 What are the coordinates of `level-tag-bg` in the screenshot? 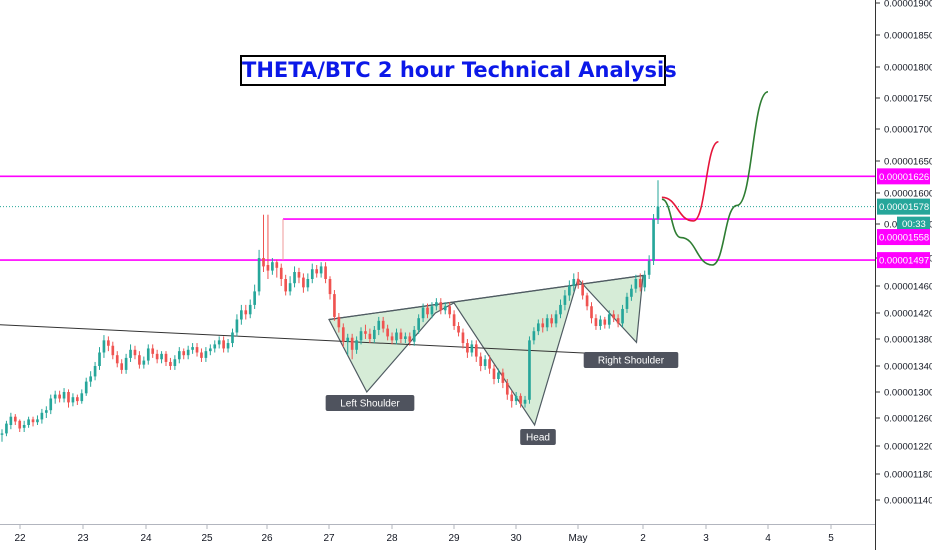 It's located at (903, 237).